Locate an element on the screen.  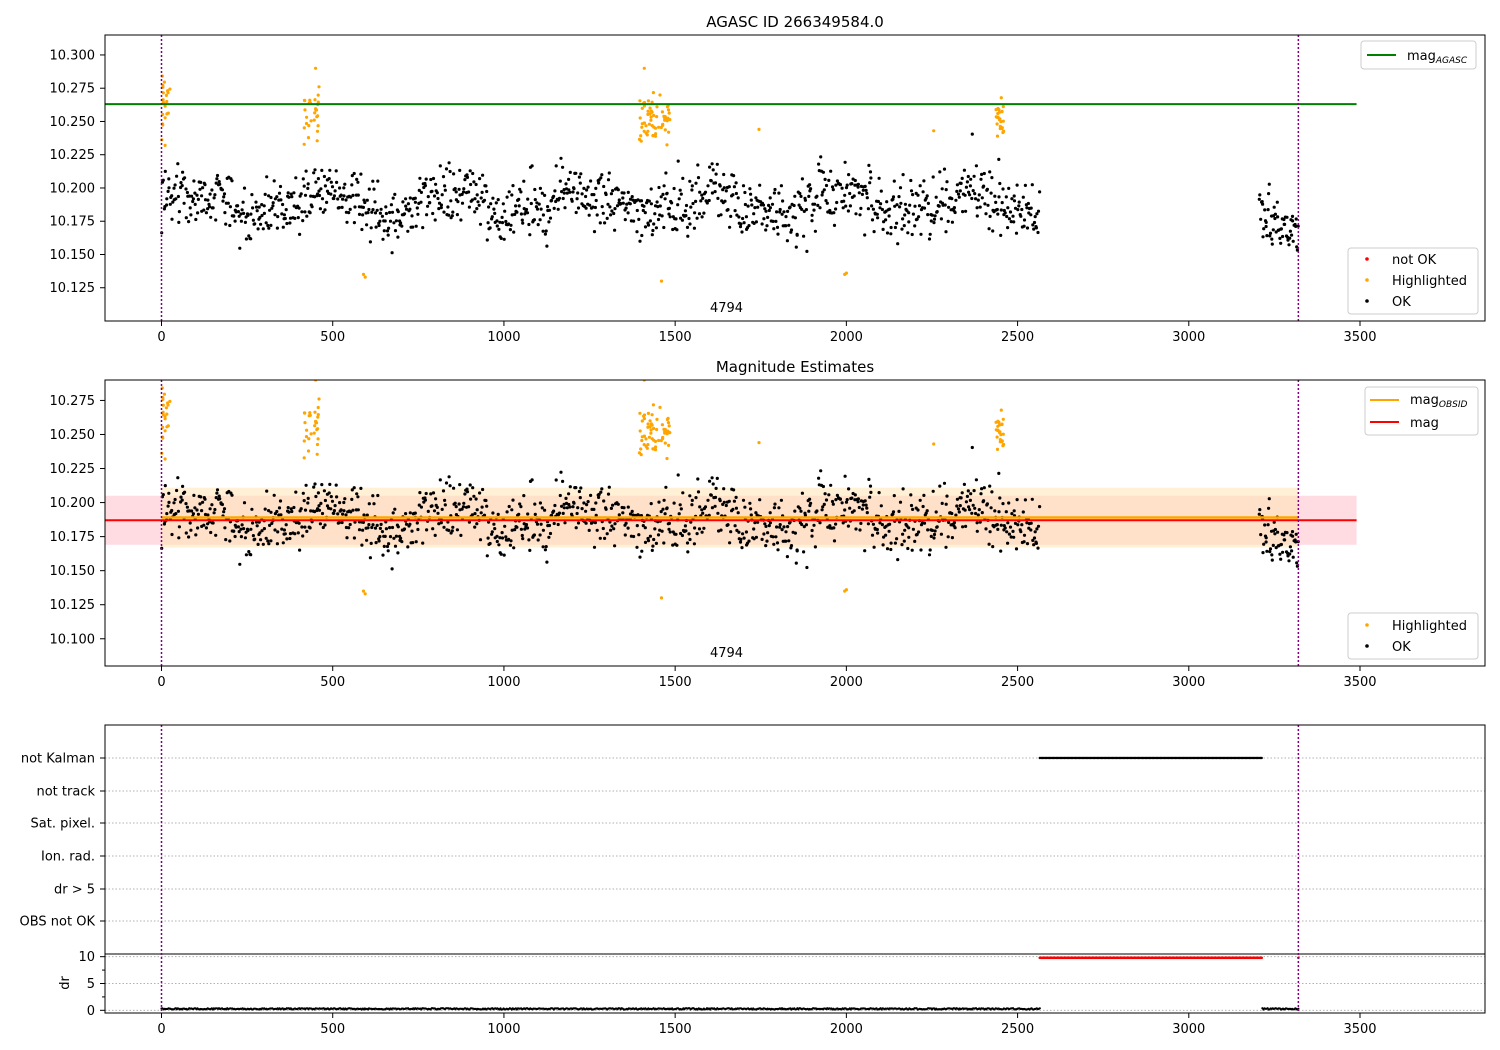
x-tick-label: 1000 is located at coordinates (503, 1029).